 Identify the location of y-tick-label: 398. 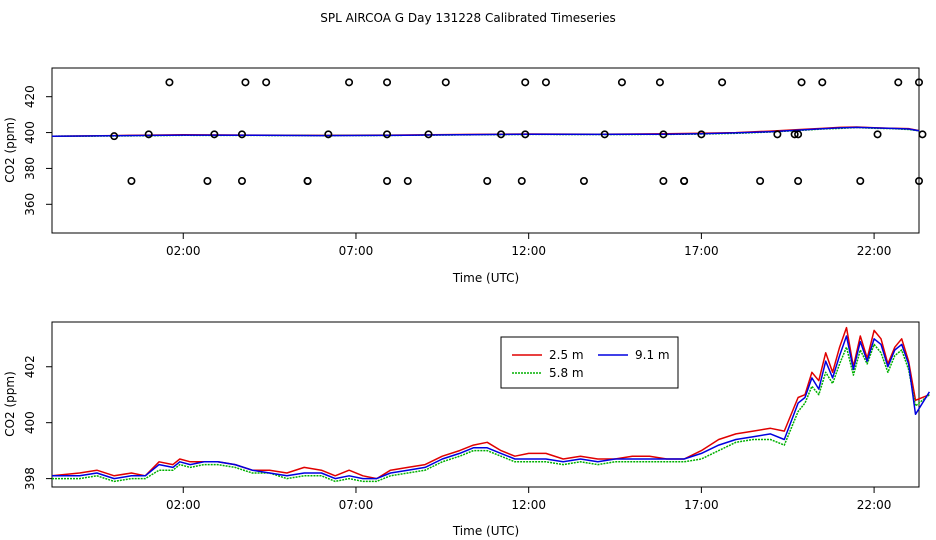
(30, 478).